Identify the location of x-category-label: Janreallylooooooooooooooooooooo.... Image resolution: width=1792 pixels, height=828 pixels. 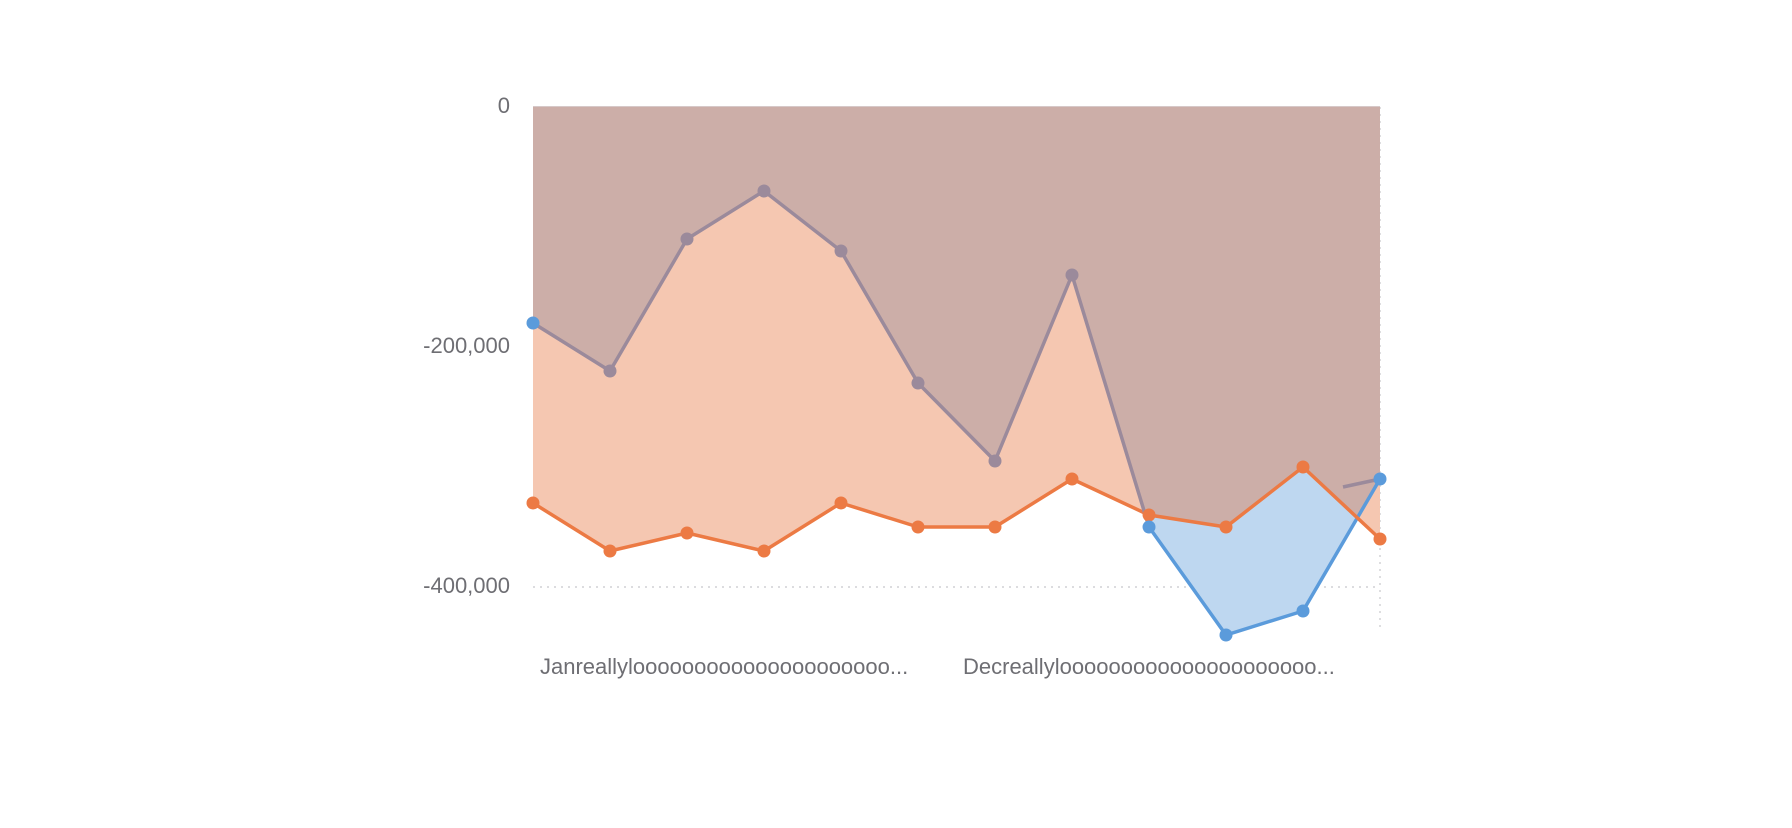
(724, 666).